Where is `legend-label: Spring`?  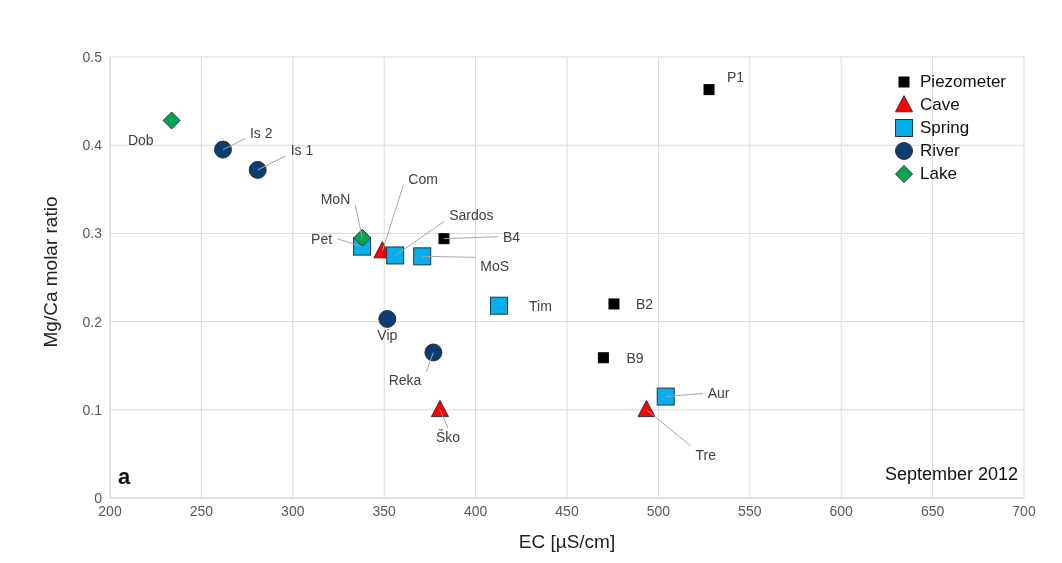 legend-label: Spring is located at coordinates (945, 128).